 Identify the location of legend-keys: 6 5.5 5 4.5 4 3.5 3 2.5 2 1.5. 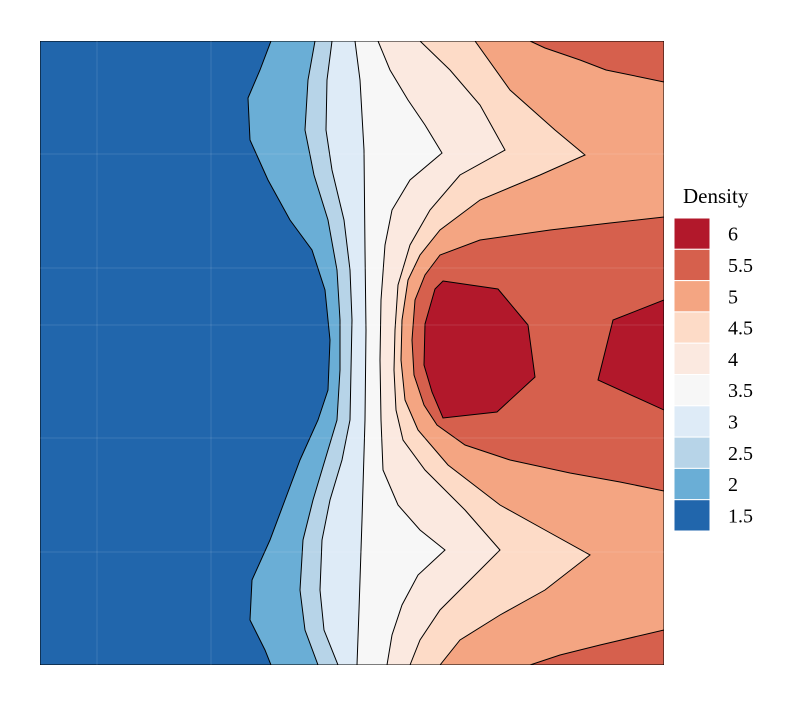
(713, 374).